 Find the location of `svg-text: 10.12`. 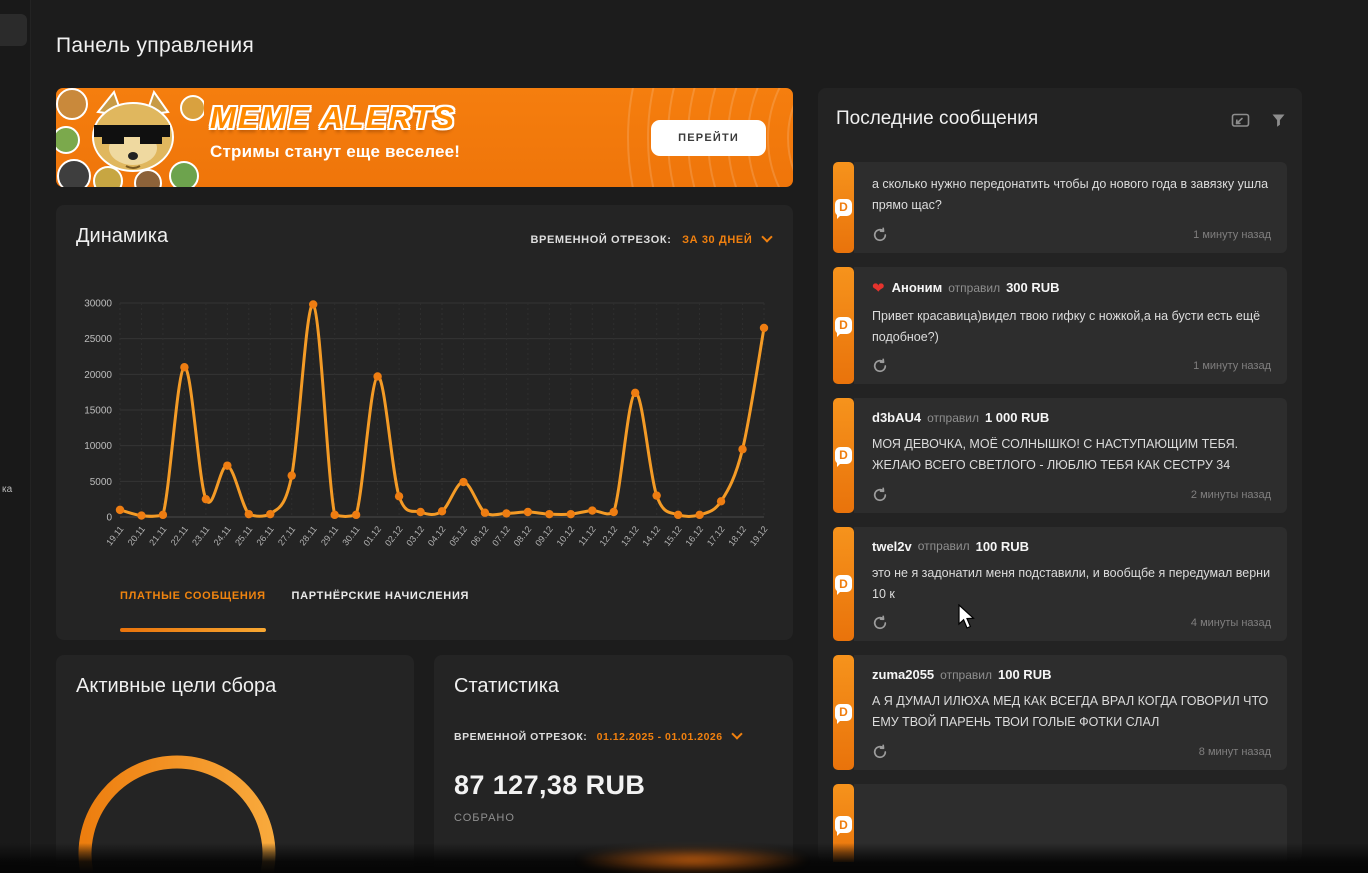

svg-text: 10.12 is located at coordinates (566, 536).